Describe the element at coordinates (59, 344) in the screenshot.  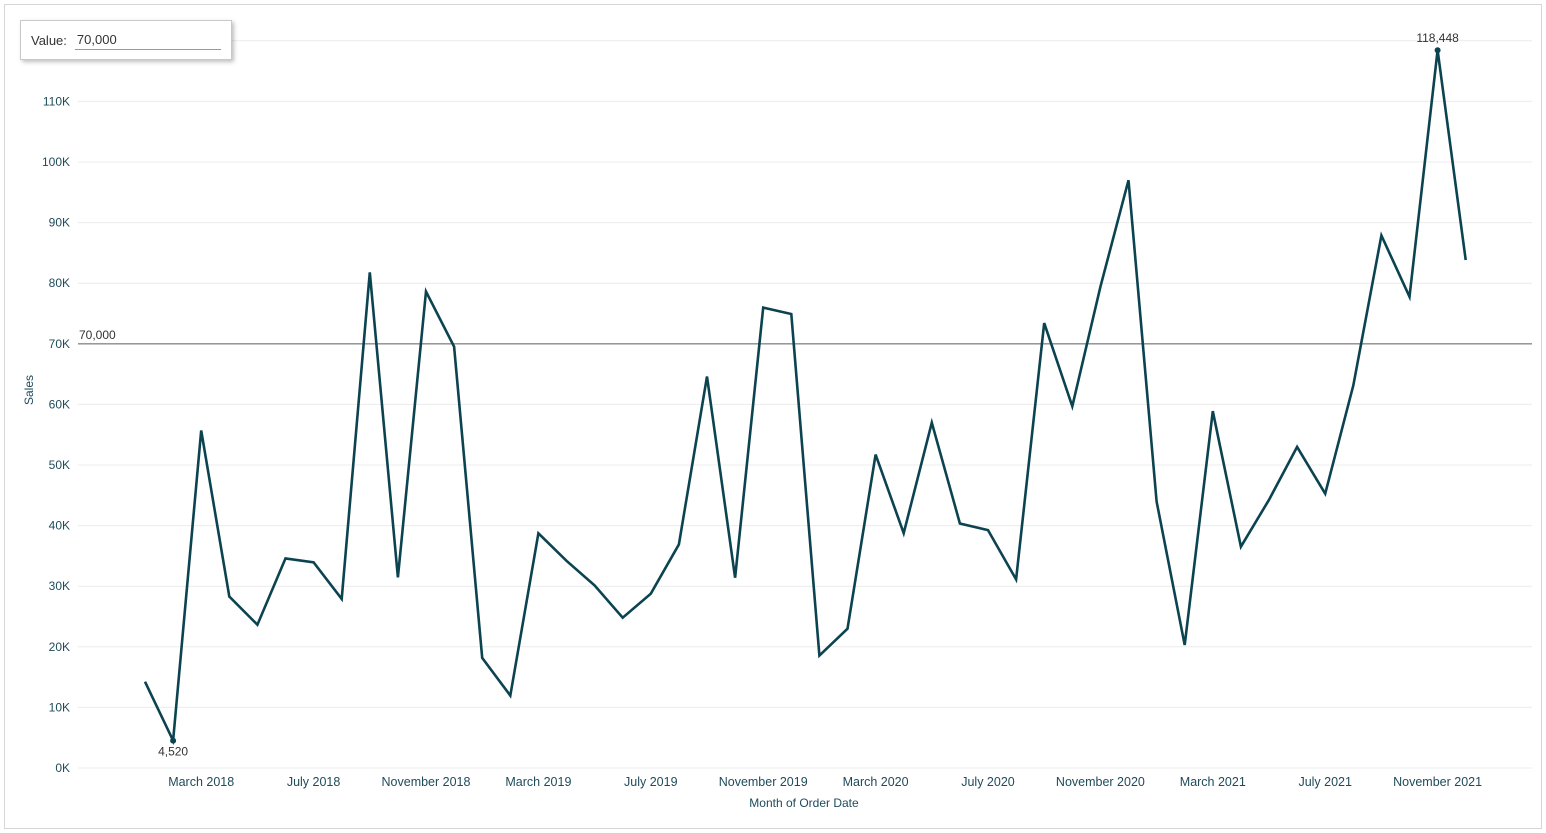
I see `y-tick-label: 70K` at that location.